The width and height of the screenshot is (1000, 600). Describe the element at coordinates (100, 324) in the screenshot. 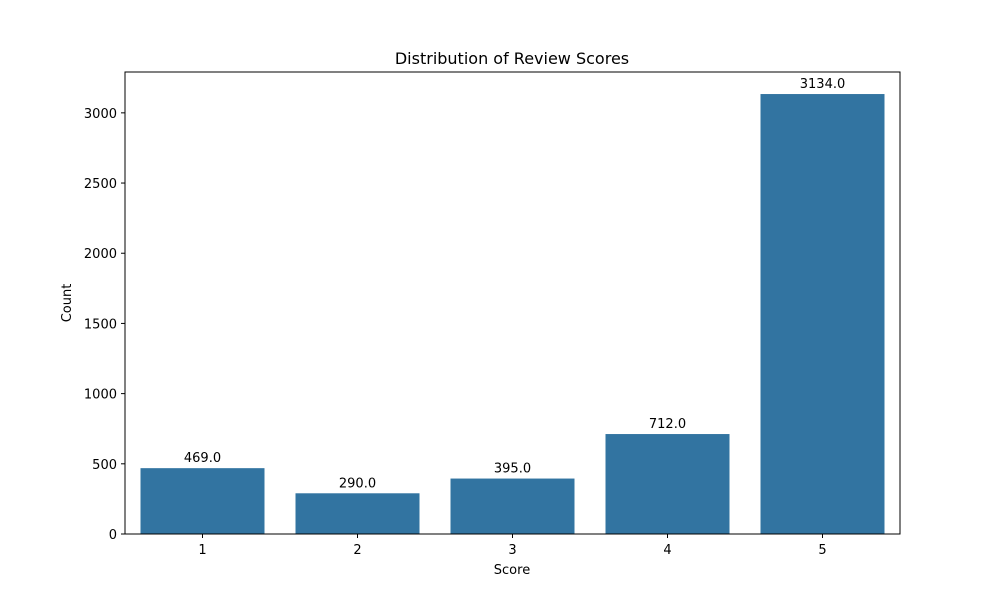

I see `y-tick-label-1500: 1500` at that location.